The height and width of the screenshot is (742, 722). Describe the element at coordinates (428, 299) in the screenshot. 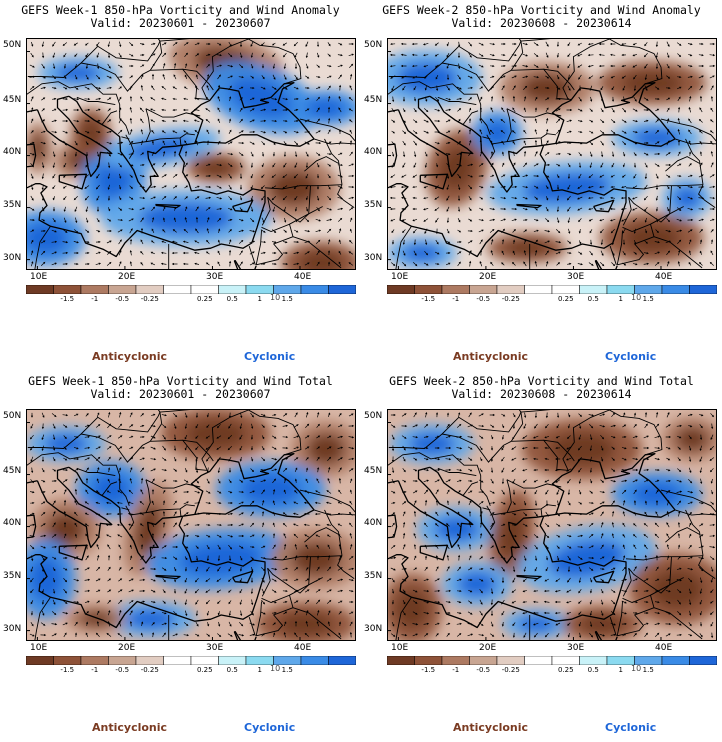

I see `colorbar-tick-label: -1.5` at that location.